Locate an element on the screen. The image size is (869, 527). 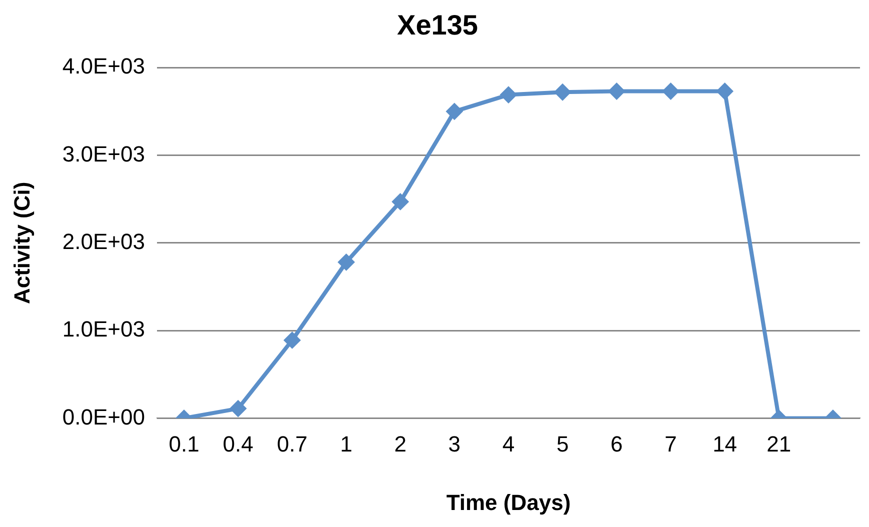
x-axis-title: Time (Days) is located at coordinates (508, 502).